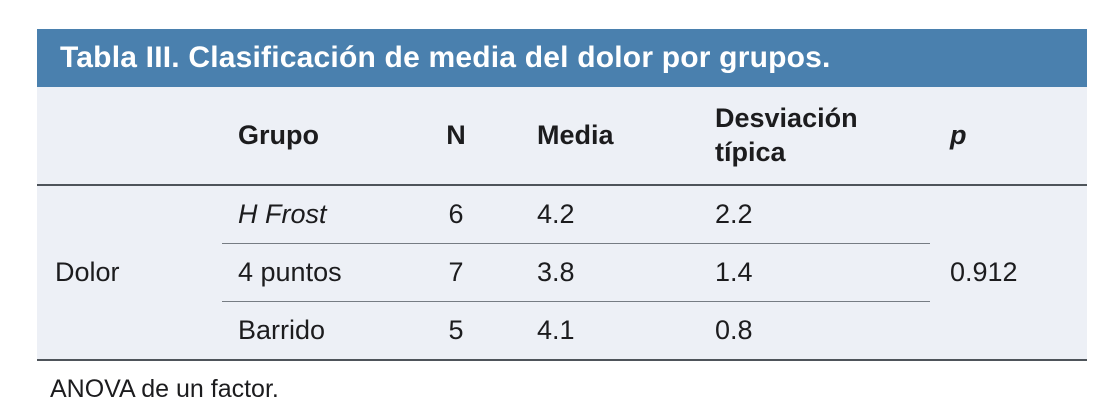  Describe the element at coordinates (456, 136) in the screenshot. I see `header-n: N` at that location.